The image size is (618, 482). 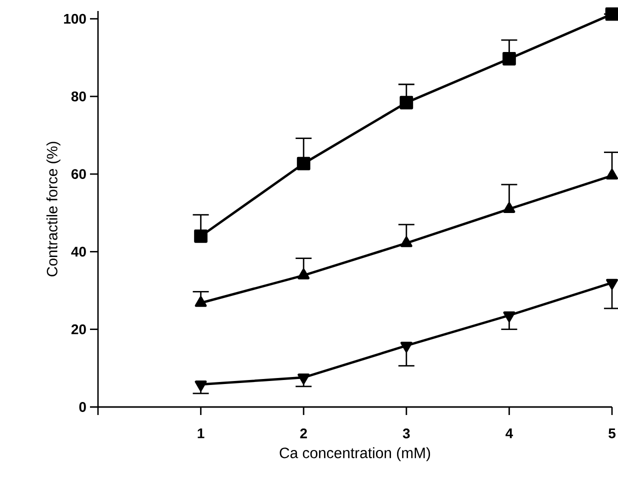 I want to click on y-tick-label: 20, so click(x=78, y=329).